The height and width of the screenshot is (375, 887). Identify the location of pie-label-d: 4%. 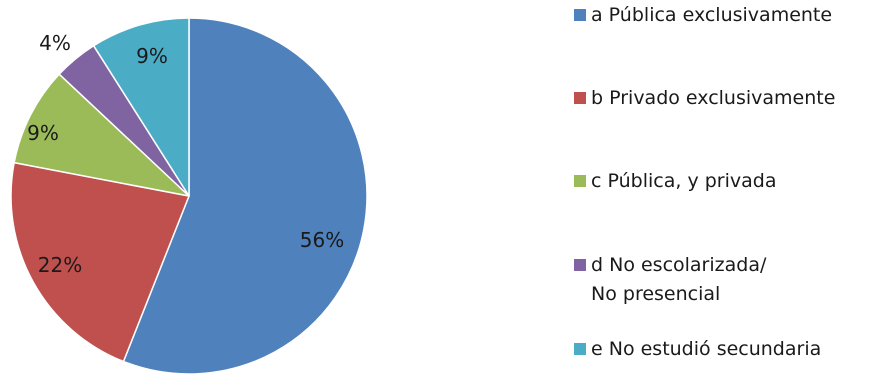
(55, 43).